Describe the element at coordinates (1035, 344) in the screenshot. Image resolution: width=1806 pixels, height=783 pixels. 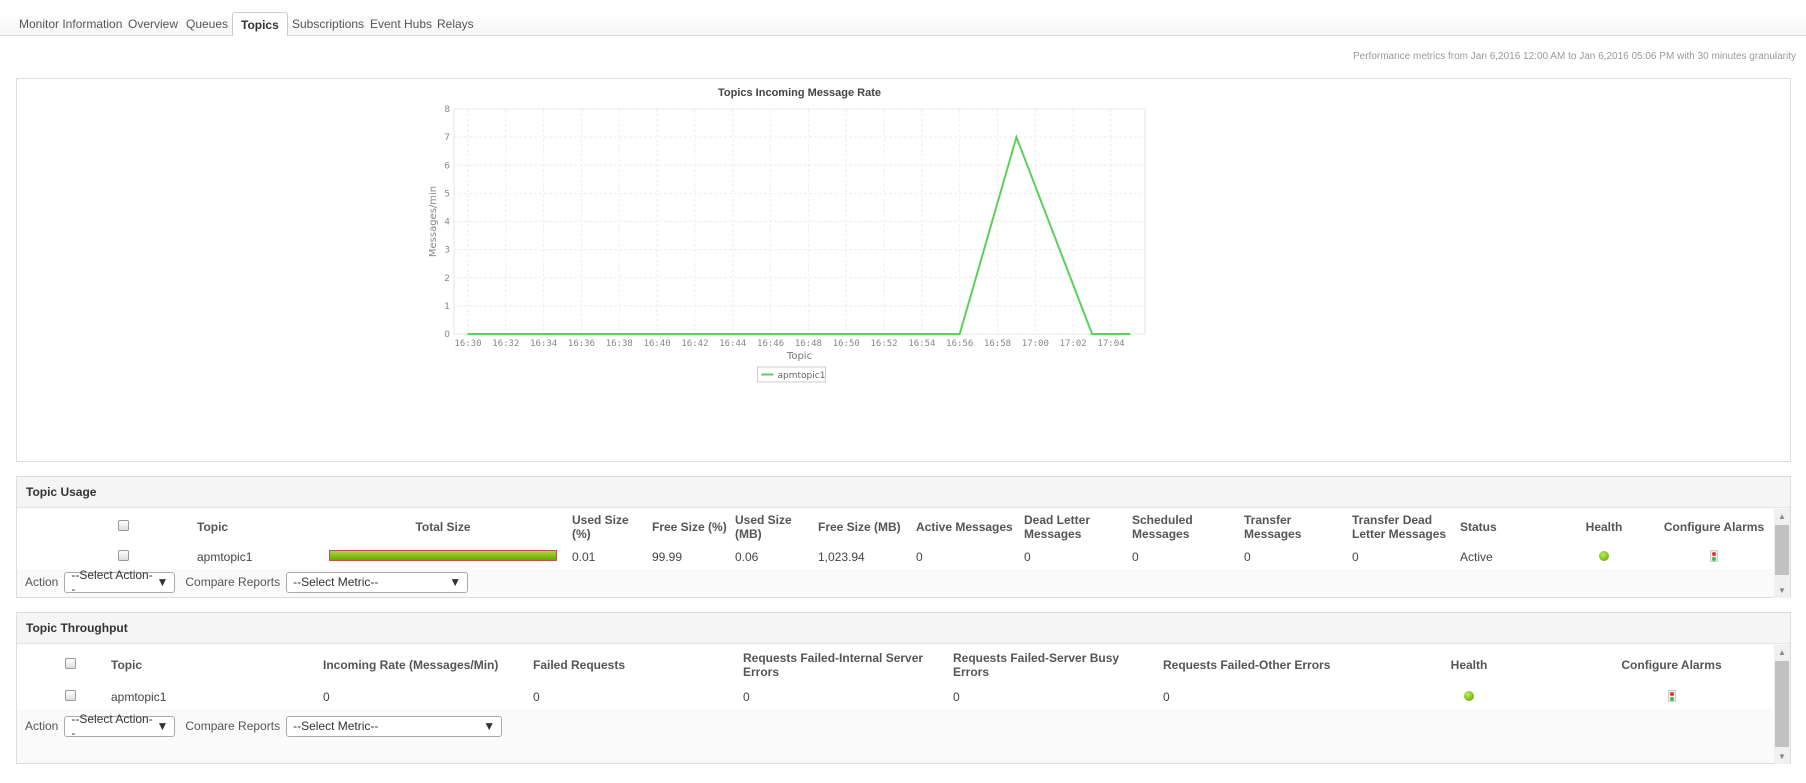
I see `x-tick-label: 17:00` at that location.